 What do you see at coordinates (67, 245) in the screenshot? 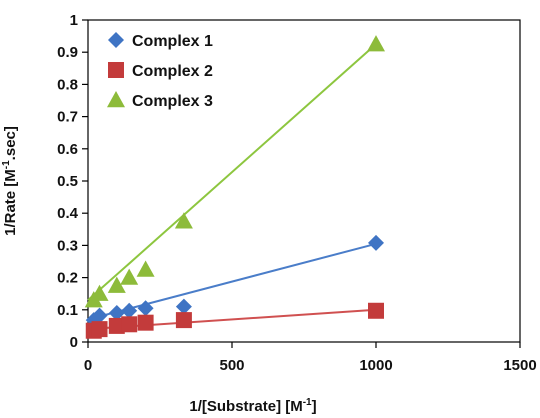
I see `y-tick-label: 0.3` at bounding box center [67, 245].